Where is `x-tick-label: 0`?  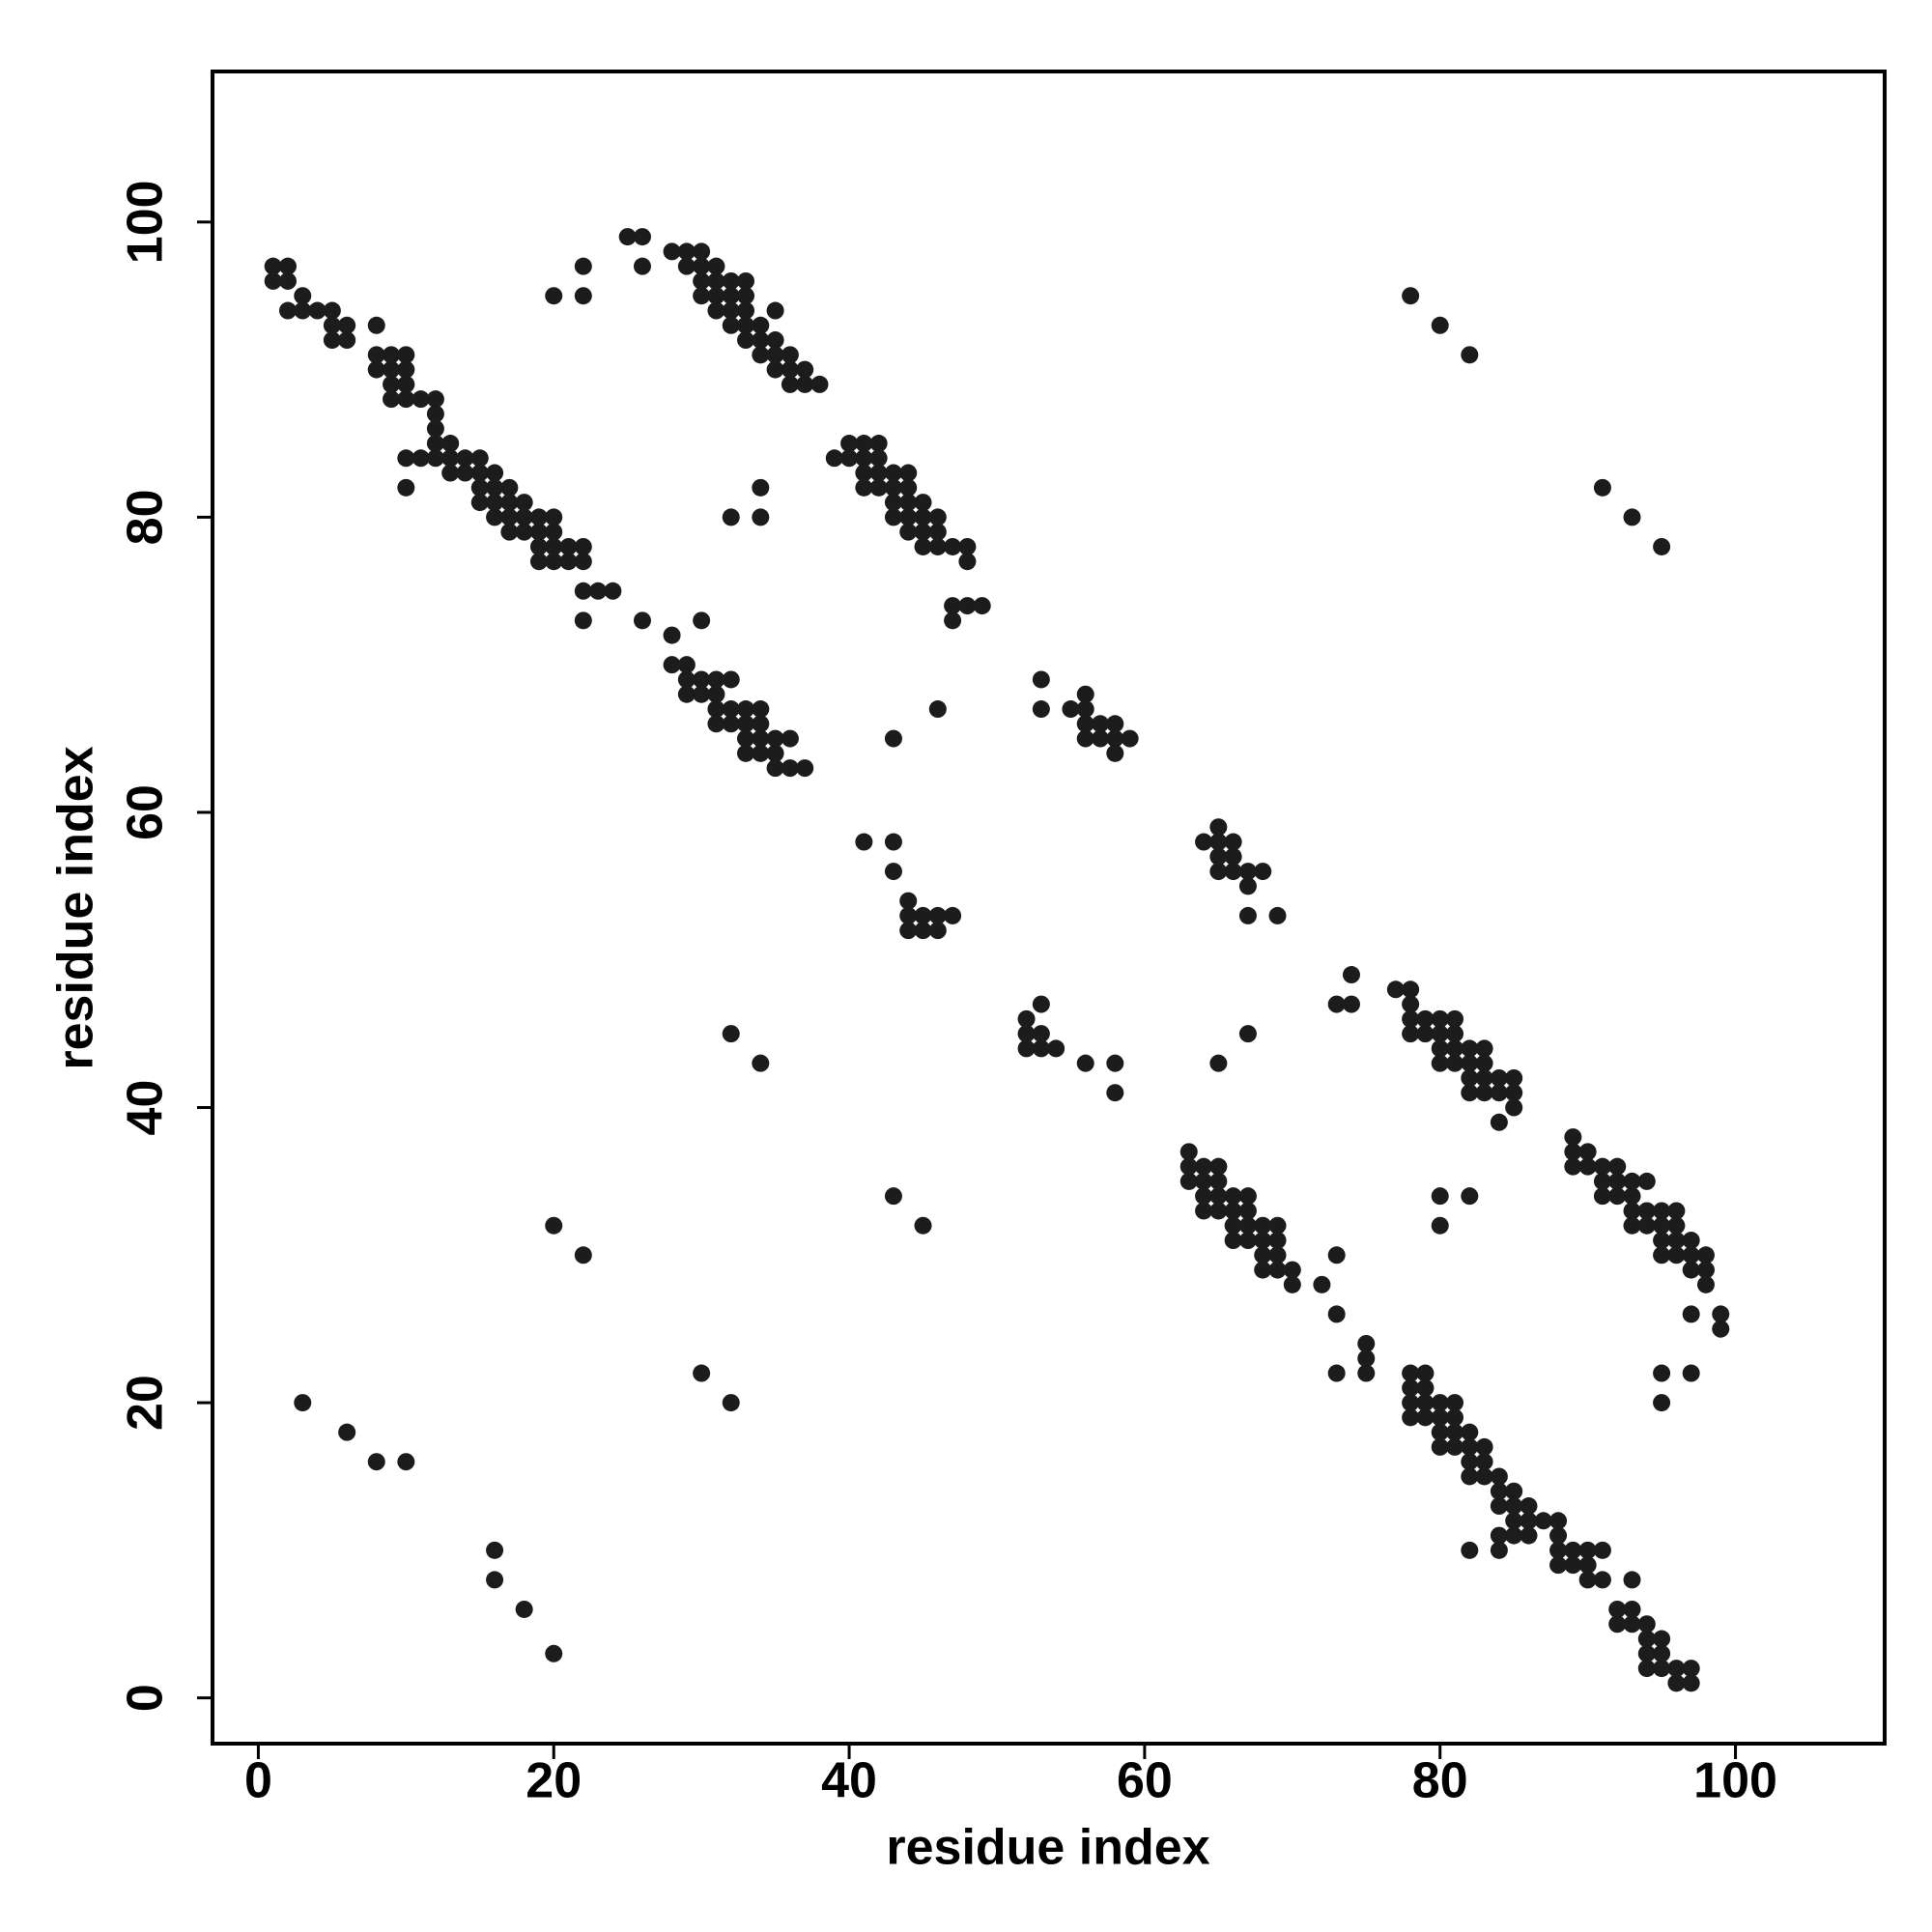
x-tick-label: 0 is located at coordinates (258, 1781).